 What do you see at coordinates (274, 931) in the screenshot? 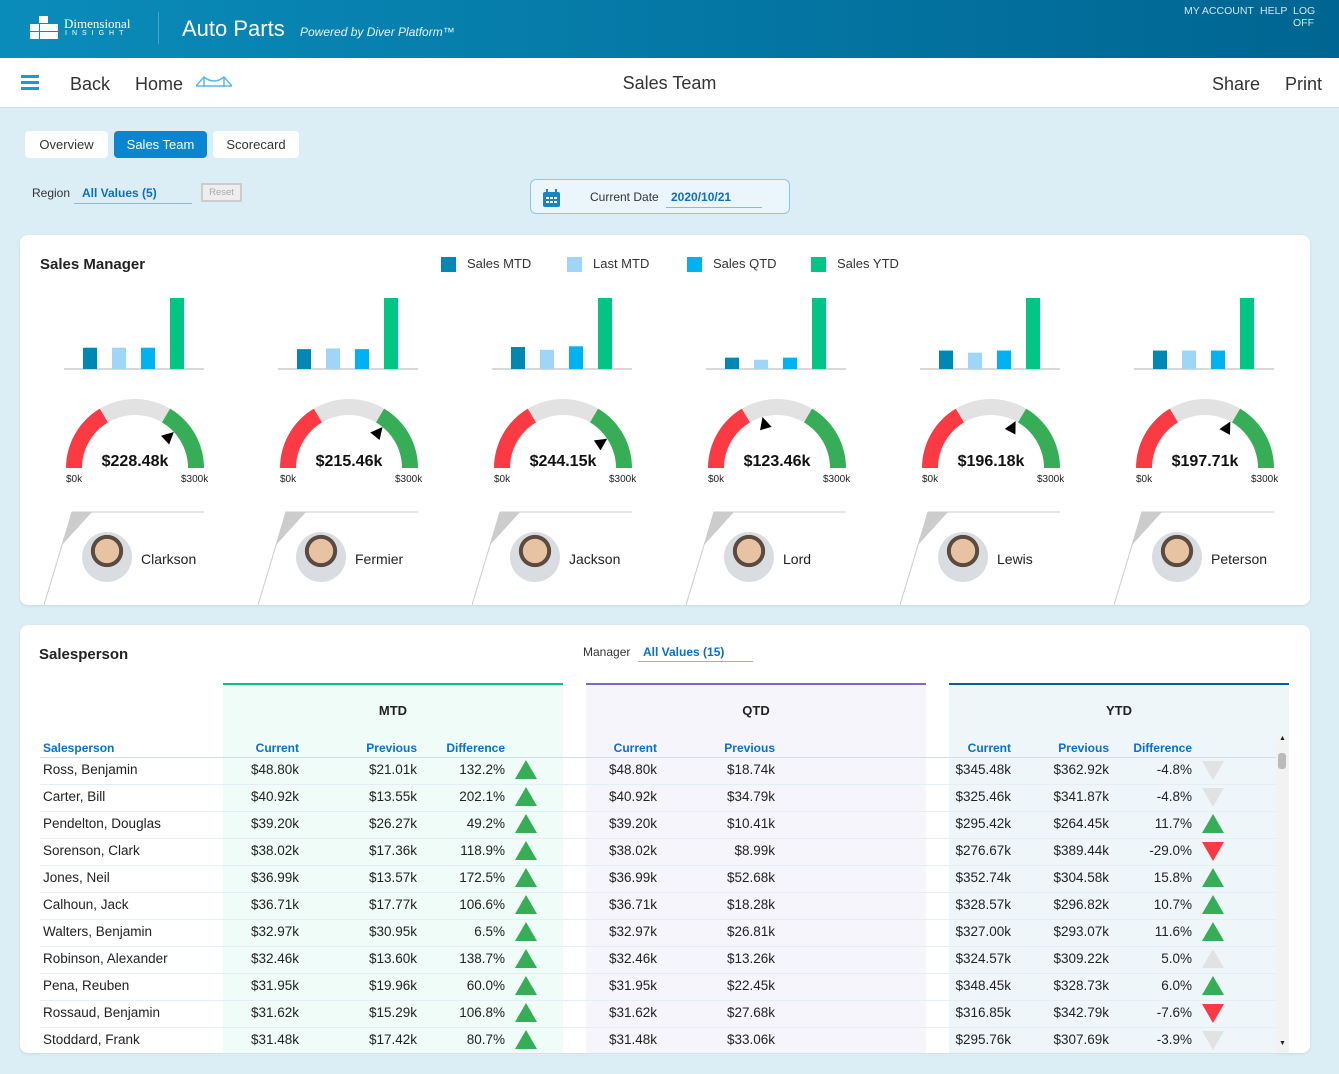
I see `mtd-current: $32.97k` at bounding box center [274, 931].